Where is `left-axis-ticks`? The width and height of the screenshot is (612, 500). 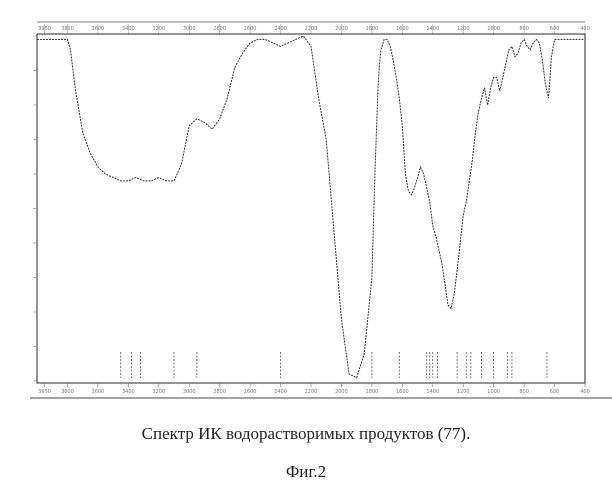
left-axis-ticks is located at coordinates (35, 208).